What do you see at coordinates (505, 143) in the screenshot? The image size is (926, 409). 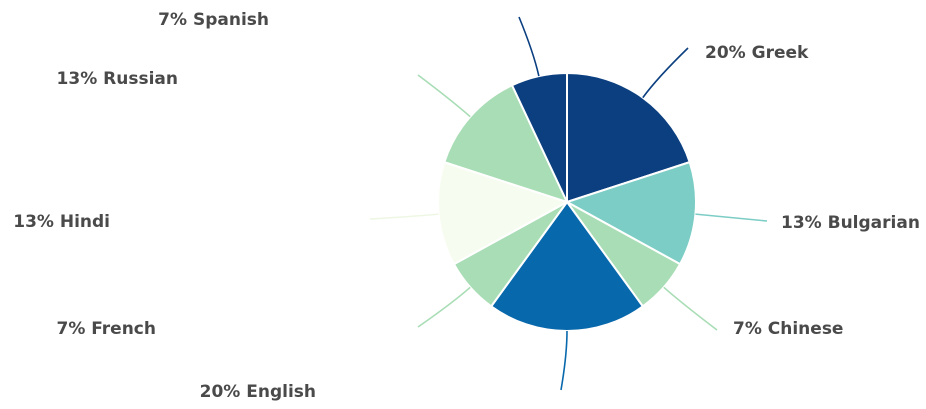 I see `pie-slice-russian` at bounding box center [505, 143].